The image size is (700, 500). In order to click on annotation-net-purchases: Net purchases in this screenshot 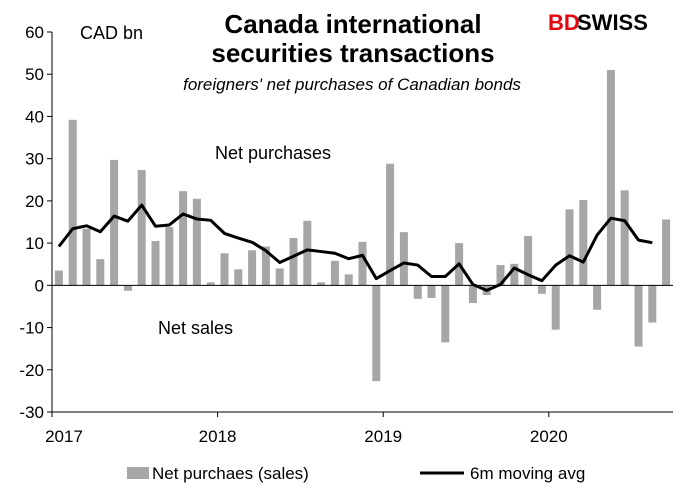, I will do `click(273, 153)`.